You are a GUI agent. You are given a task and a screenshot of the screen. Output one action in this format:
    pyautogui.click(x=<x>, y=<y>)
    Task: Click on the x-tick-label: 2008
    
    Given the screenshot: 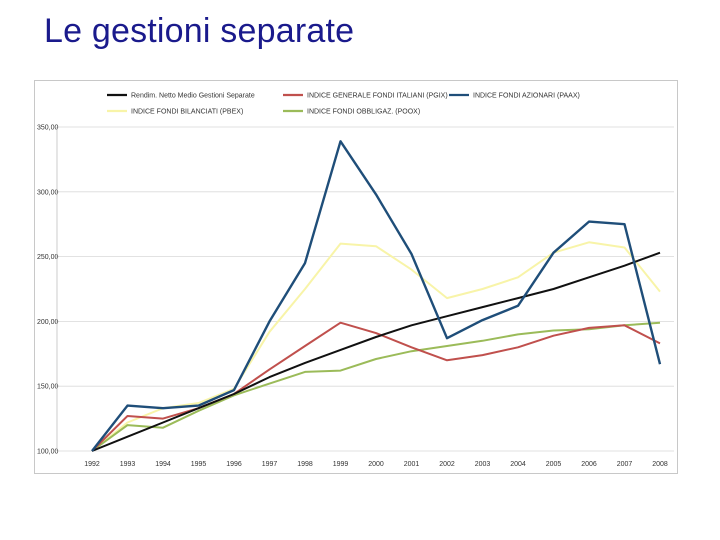 What is the action you would take?
    pyautogui.click(x=660, y=464)
    